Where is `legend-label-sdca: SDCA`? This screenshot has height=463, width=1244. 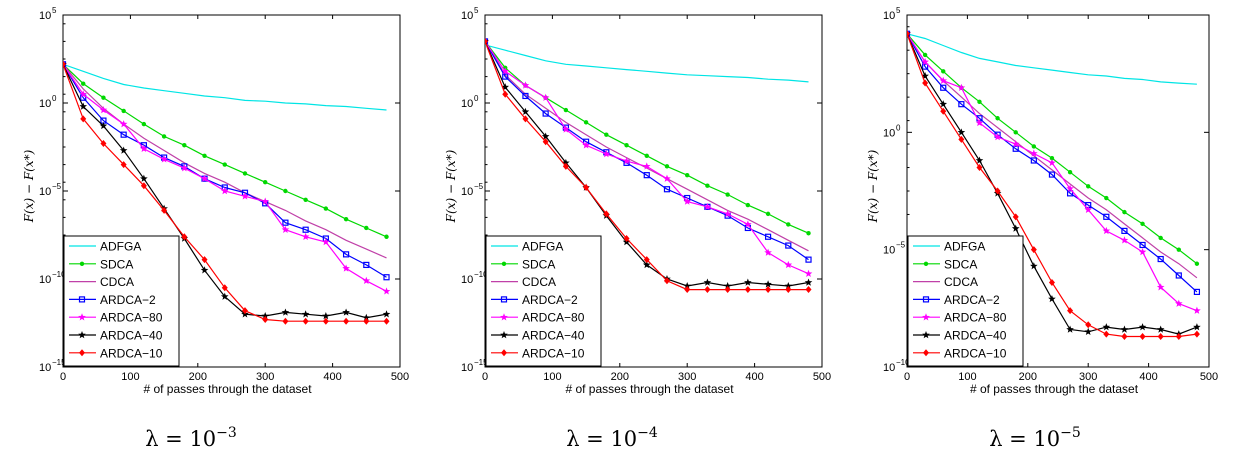 legend-label-sdca: SDCA is located at coordinates (538, 264).